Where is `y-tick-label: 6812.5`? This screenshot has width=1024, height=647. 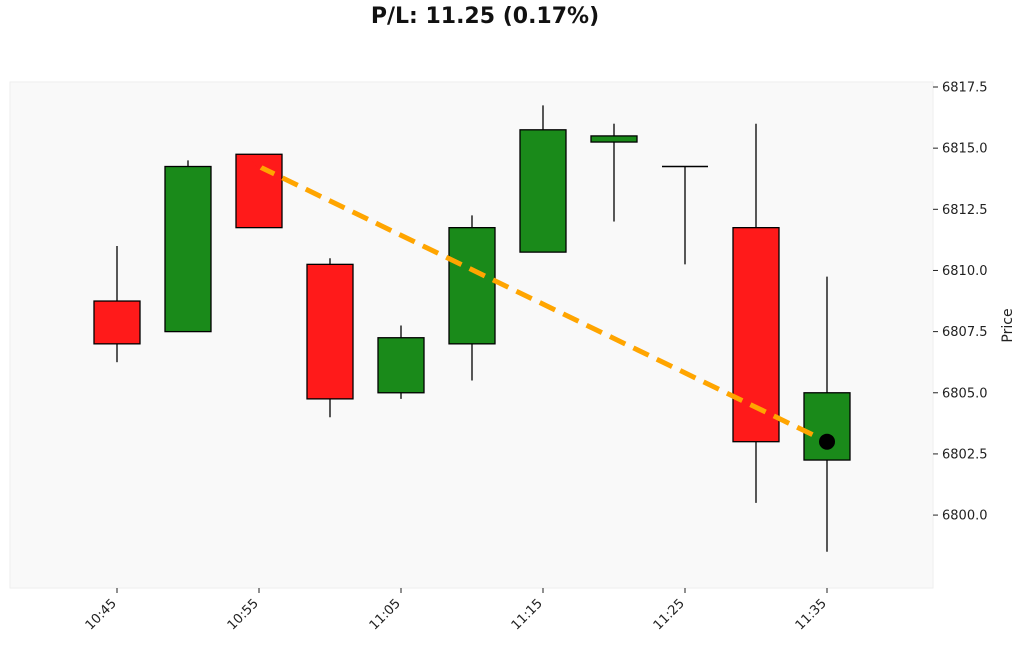 y-tick-label: 6812.5 is located at coordinates (965, 210).